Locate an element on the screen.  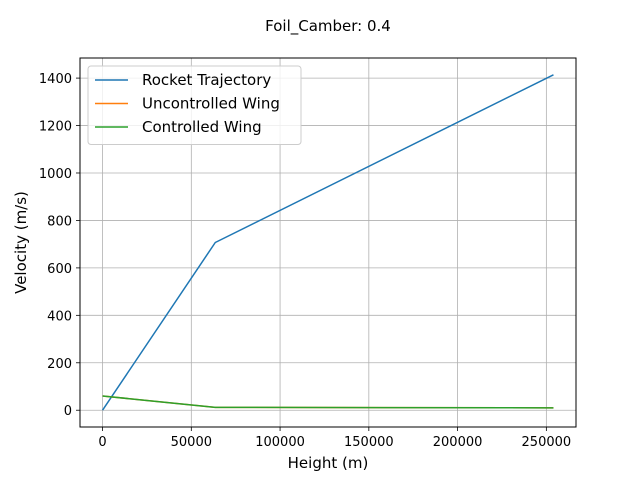
y-tick-label: 1400 is located at coordinates (55, 79).